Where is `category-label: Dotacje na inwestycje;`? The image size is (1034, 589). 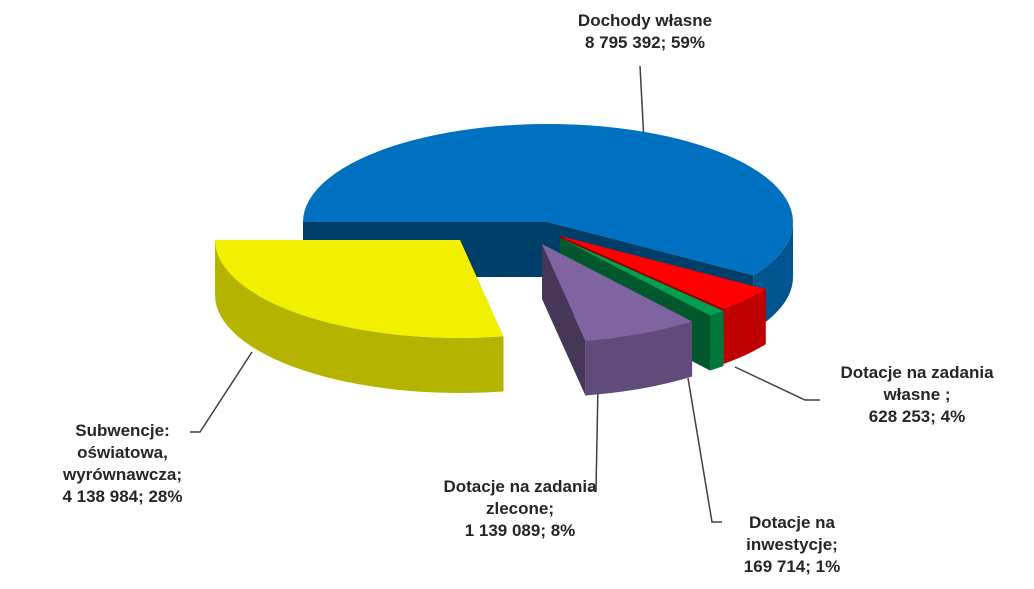 category-label: Dotacje na inwestycje; is located at coordinates (792, 533).